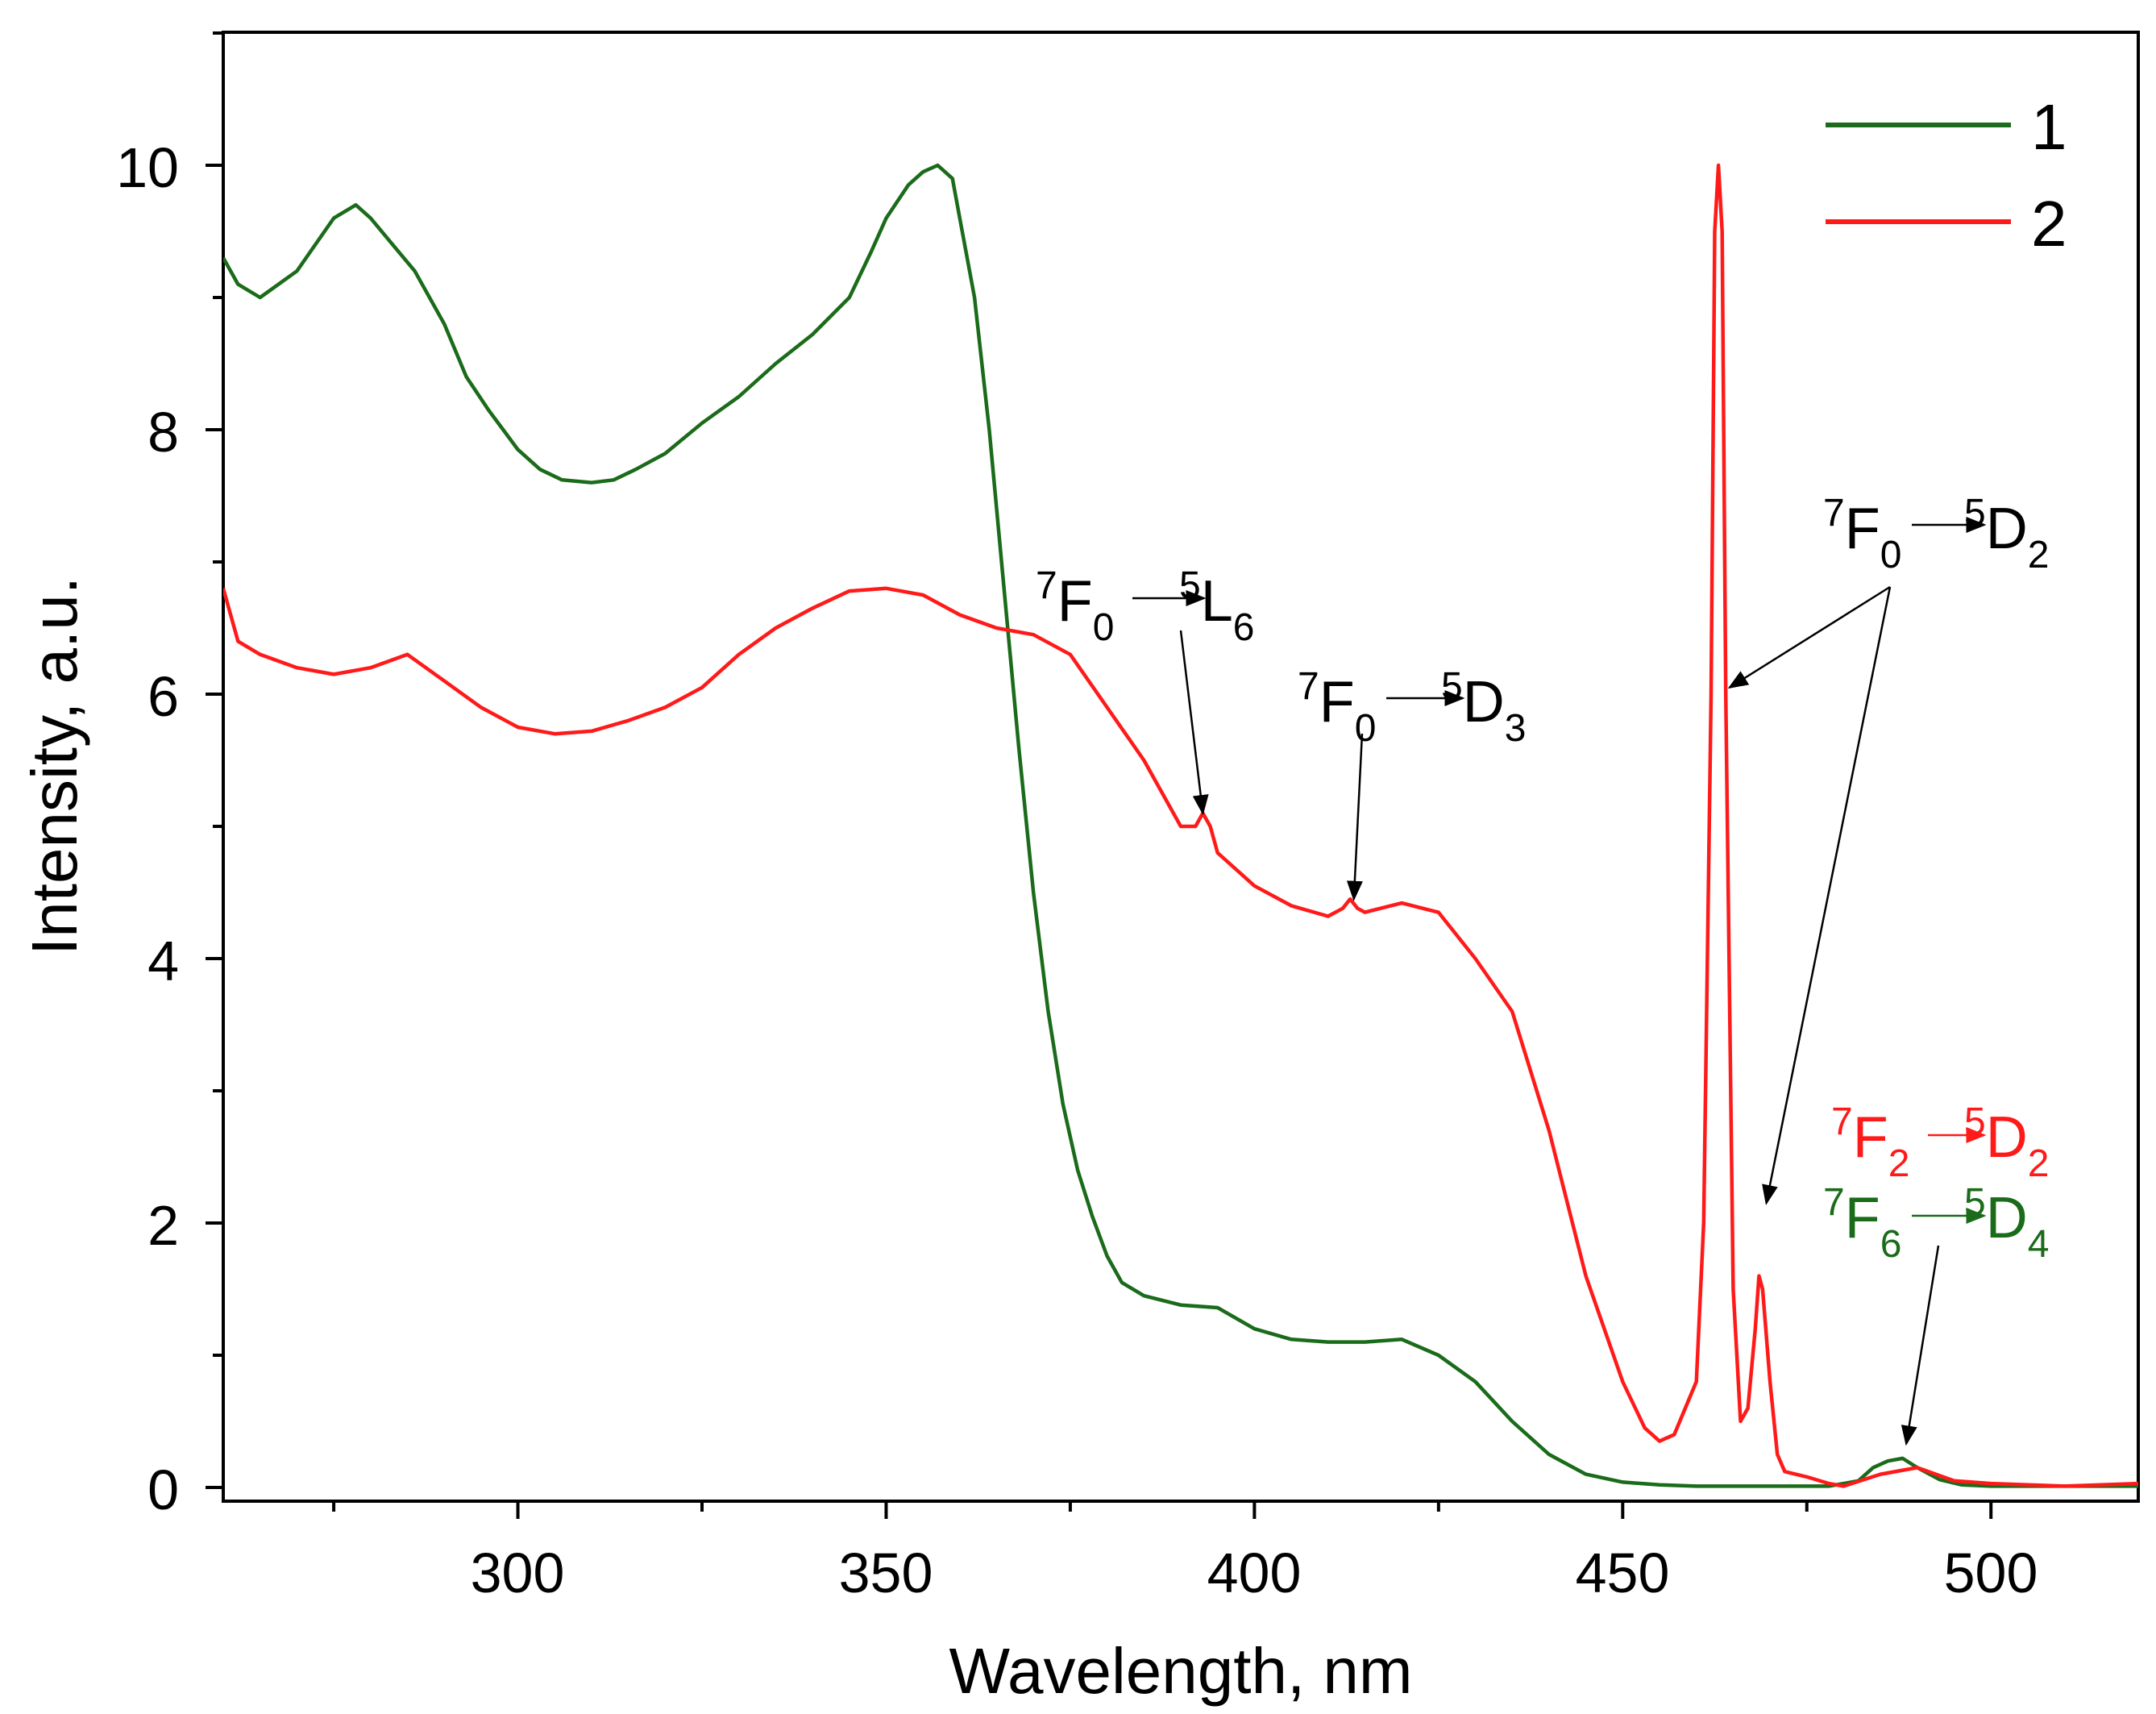 This screenshot has height=1714, width=2156. What do you see at coordinates (2049, 224) in the screenshot?
I see `legend-label-2: 2` at bounding box center [2049, 224].